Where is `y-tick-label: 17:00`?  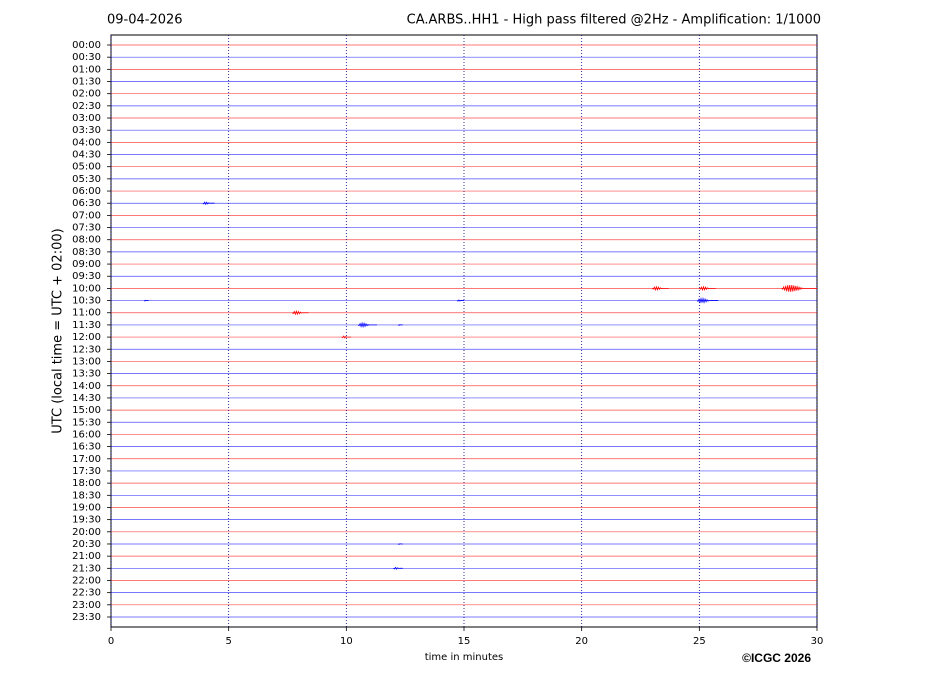
y-tick-label: 17:00 is located at coordinates (86, 459).